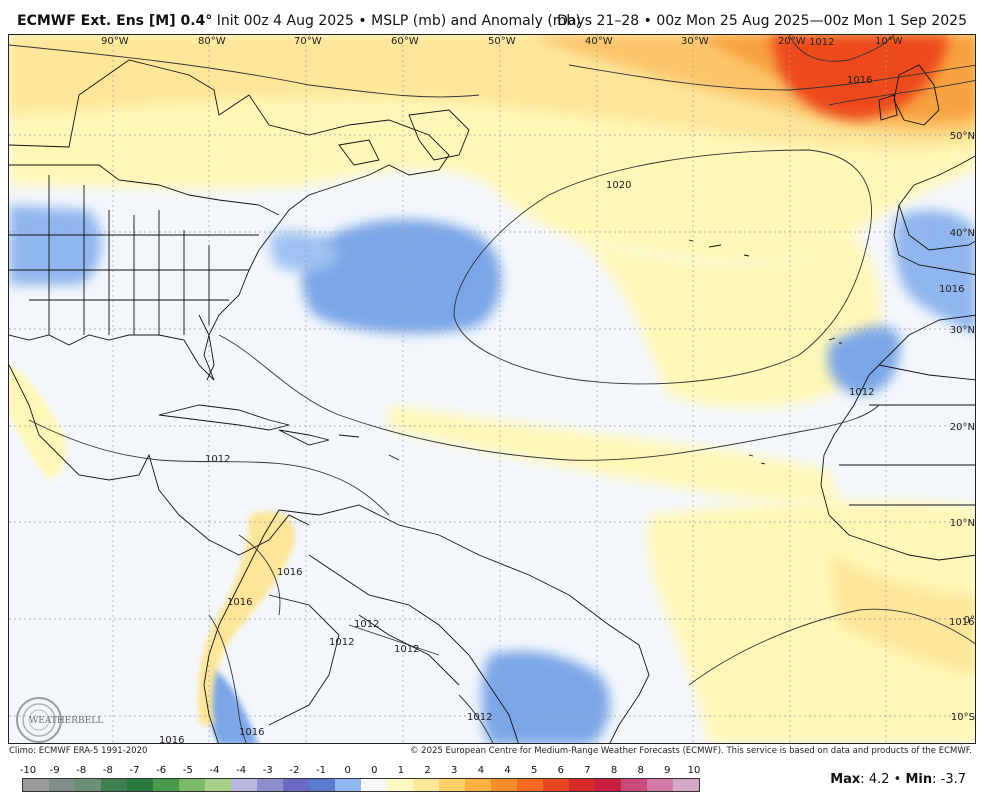 This screenshot has height=808, width=984. What do you see at coordinates (618, 185) in the screenshot?
I see `isobar-label: 1020` at bounding box center [618, 185].